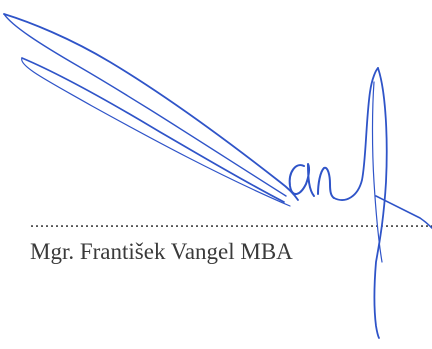  What do you see at coordinates (356, 134) in the screenshot?
I see `signature-connector` at bounding box center [356, 134].